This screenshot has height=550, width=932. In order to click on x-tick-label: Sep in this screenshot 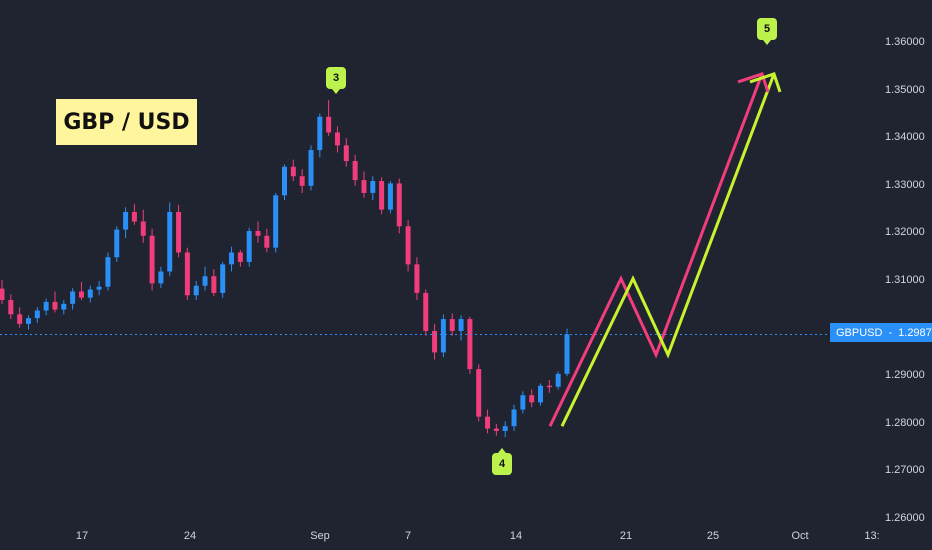, I will do `click(320, 536)`.